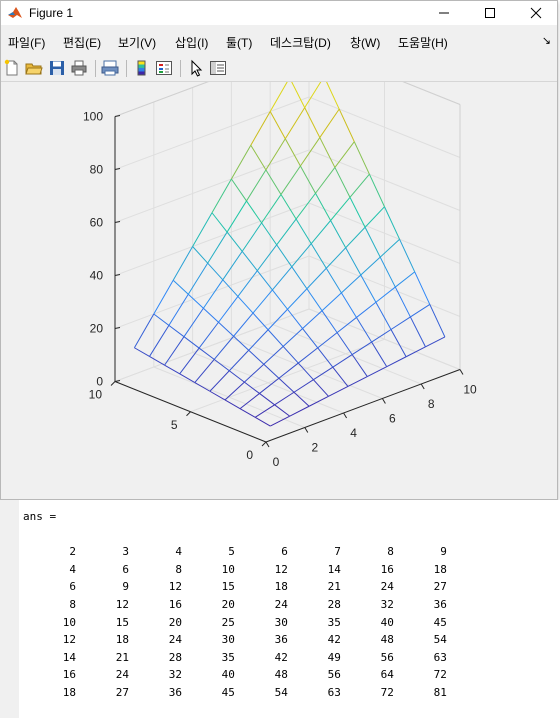 The width and height of the screenshot is (560, 718). I want to click on new-figure-icon, so click(12, 68).